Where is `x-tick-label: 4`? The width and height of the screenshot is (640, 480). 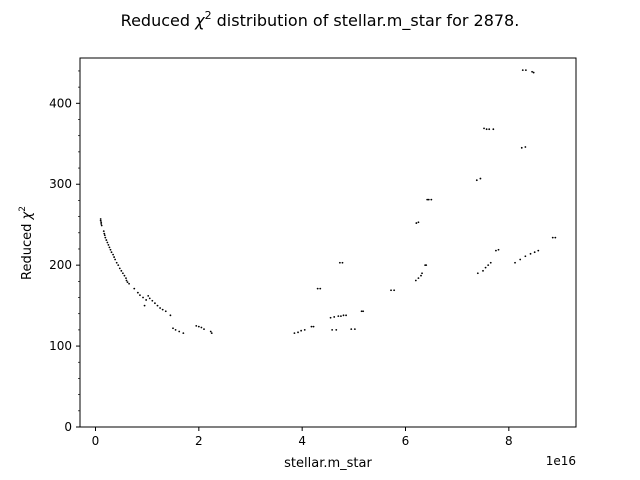 x-tick-label: 4 is located at coordinates (302, 441).